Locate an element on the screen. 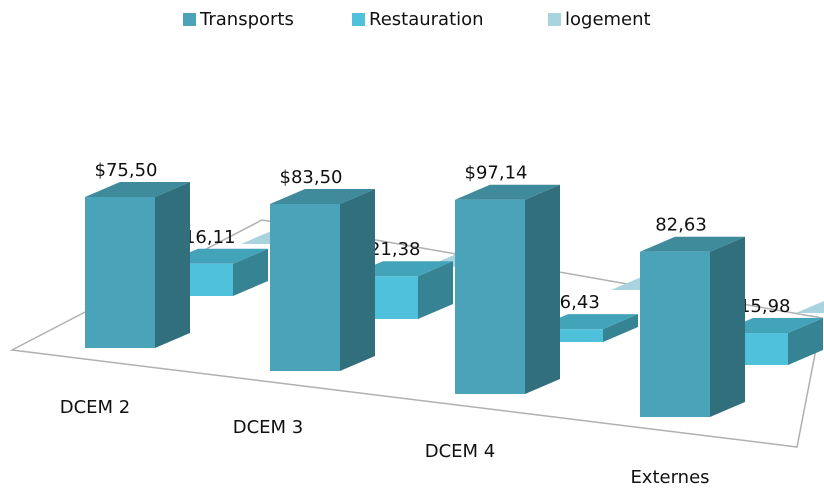 This screenshot has width=824, height=489. data-label: 82,63 is located at coordinates (681, 225).